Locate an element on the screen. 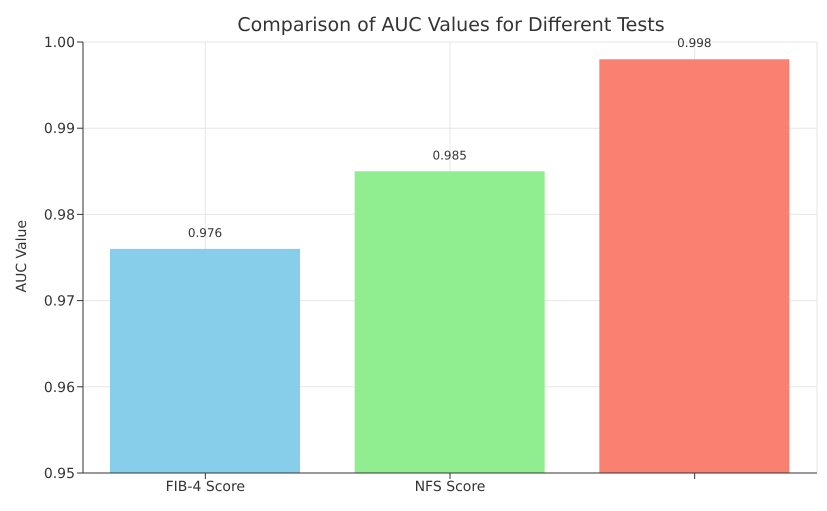  data-label: 0.985 is located at coordinates (449, 155).